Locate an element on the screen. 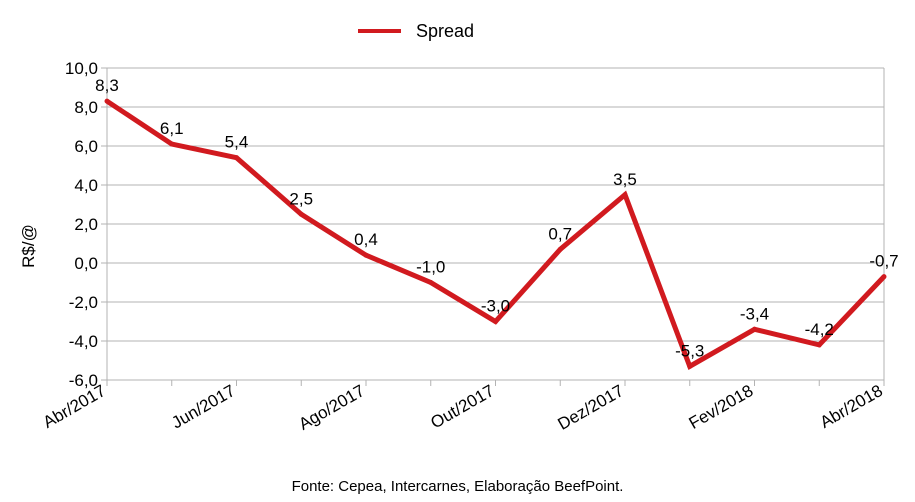 The width and height of the screenshot is (915, 502). y-tick-label: 6,0 is located at coordinates (86, 146).